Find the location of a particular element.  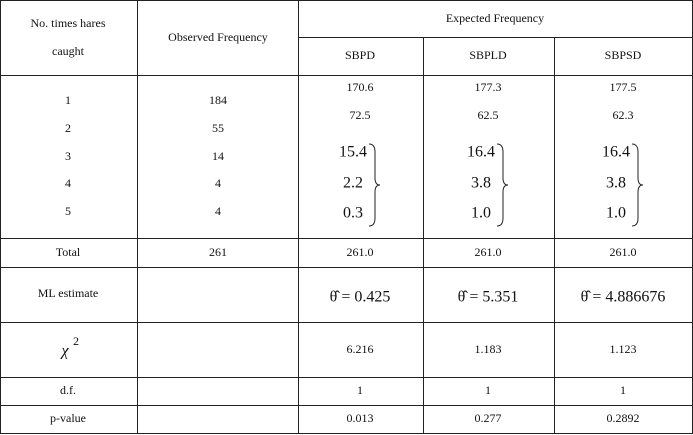

cell: 0.277 is located at coordinates (488, 418).